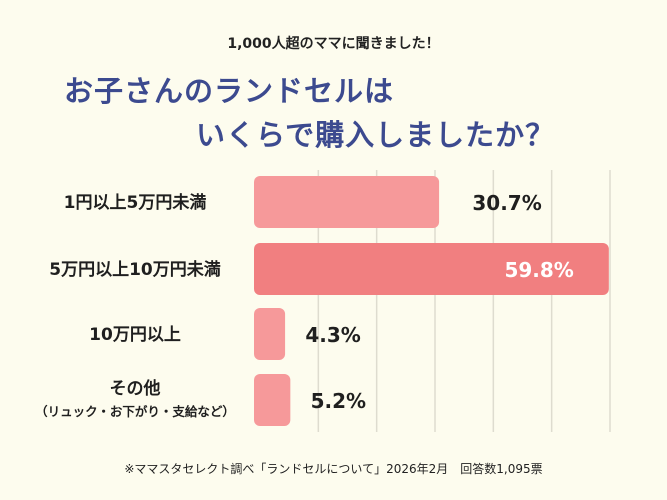 Image resolution: width=667 pixels, height=500 pixels. I want to click on category-sublabel: （リュック・お下がり・支給など）, so click(135, 411).